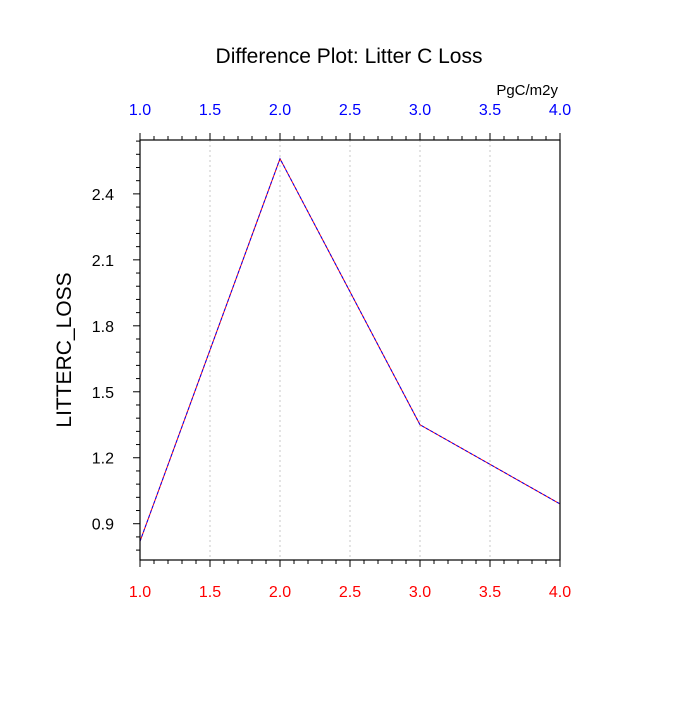 This screenshot has height=705, width=700. Describe the element at coordinates (420, 110) in the screenshot. I see `x-tick-label-top: 3.0` at that location.